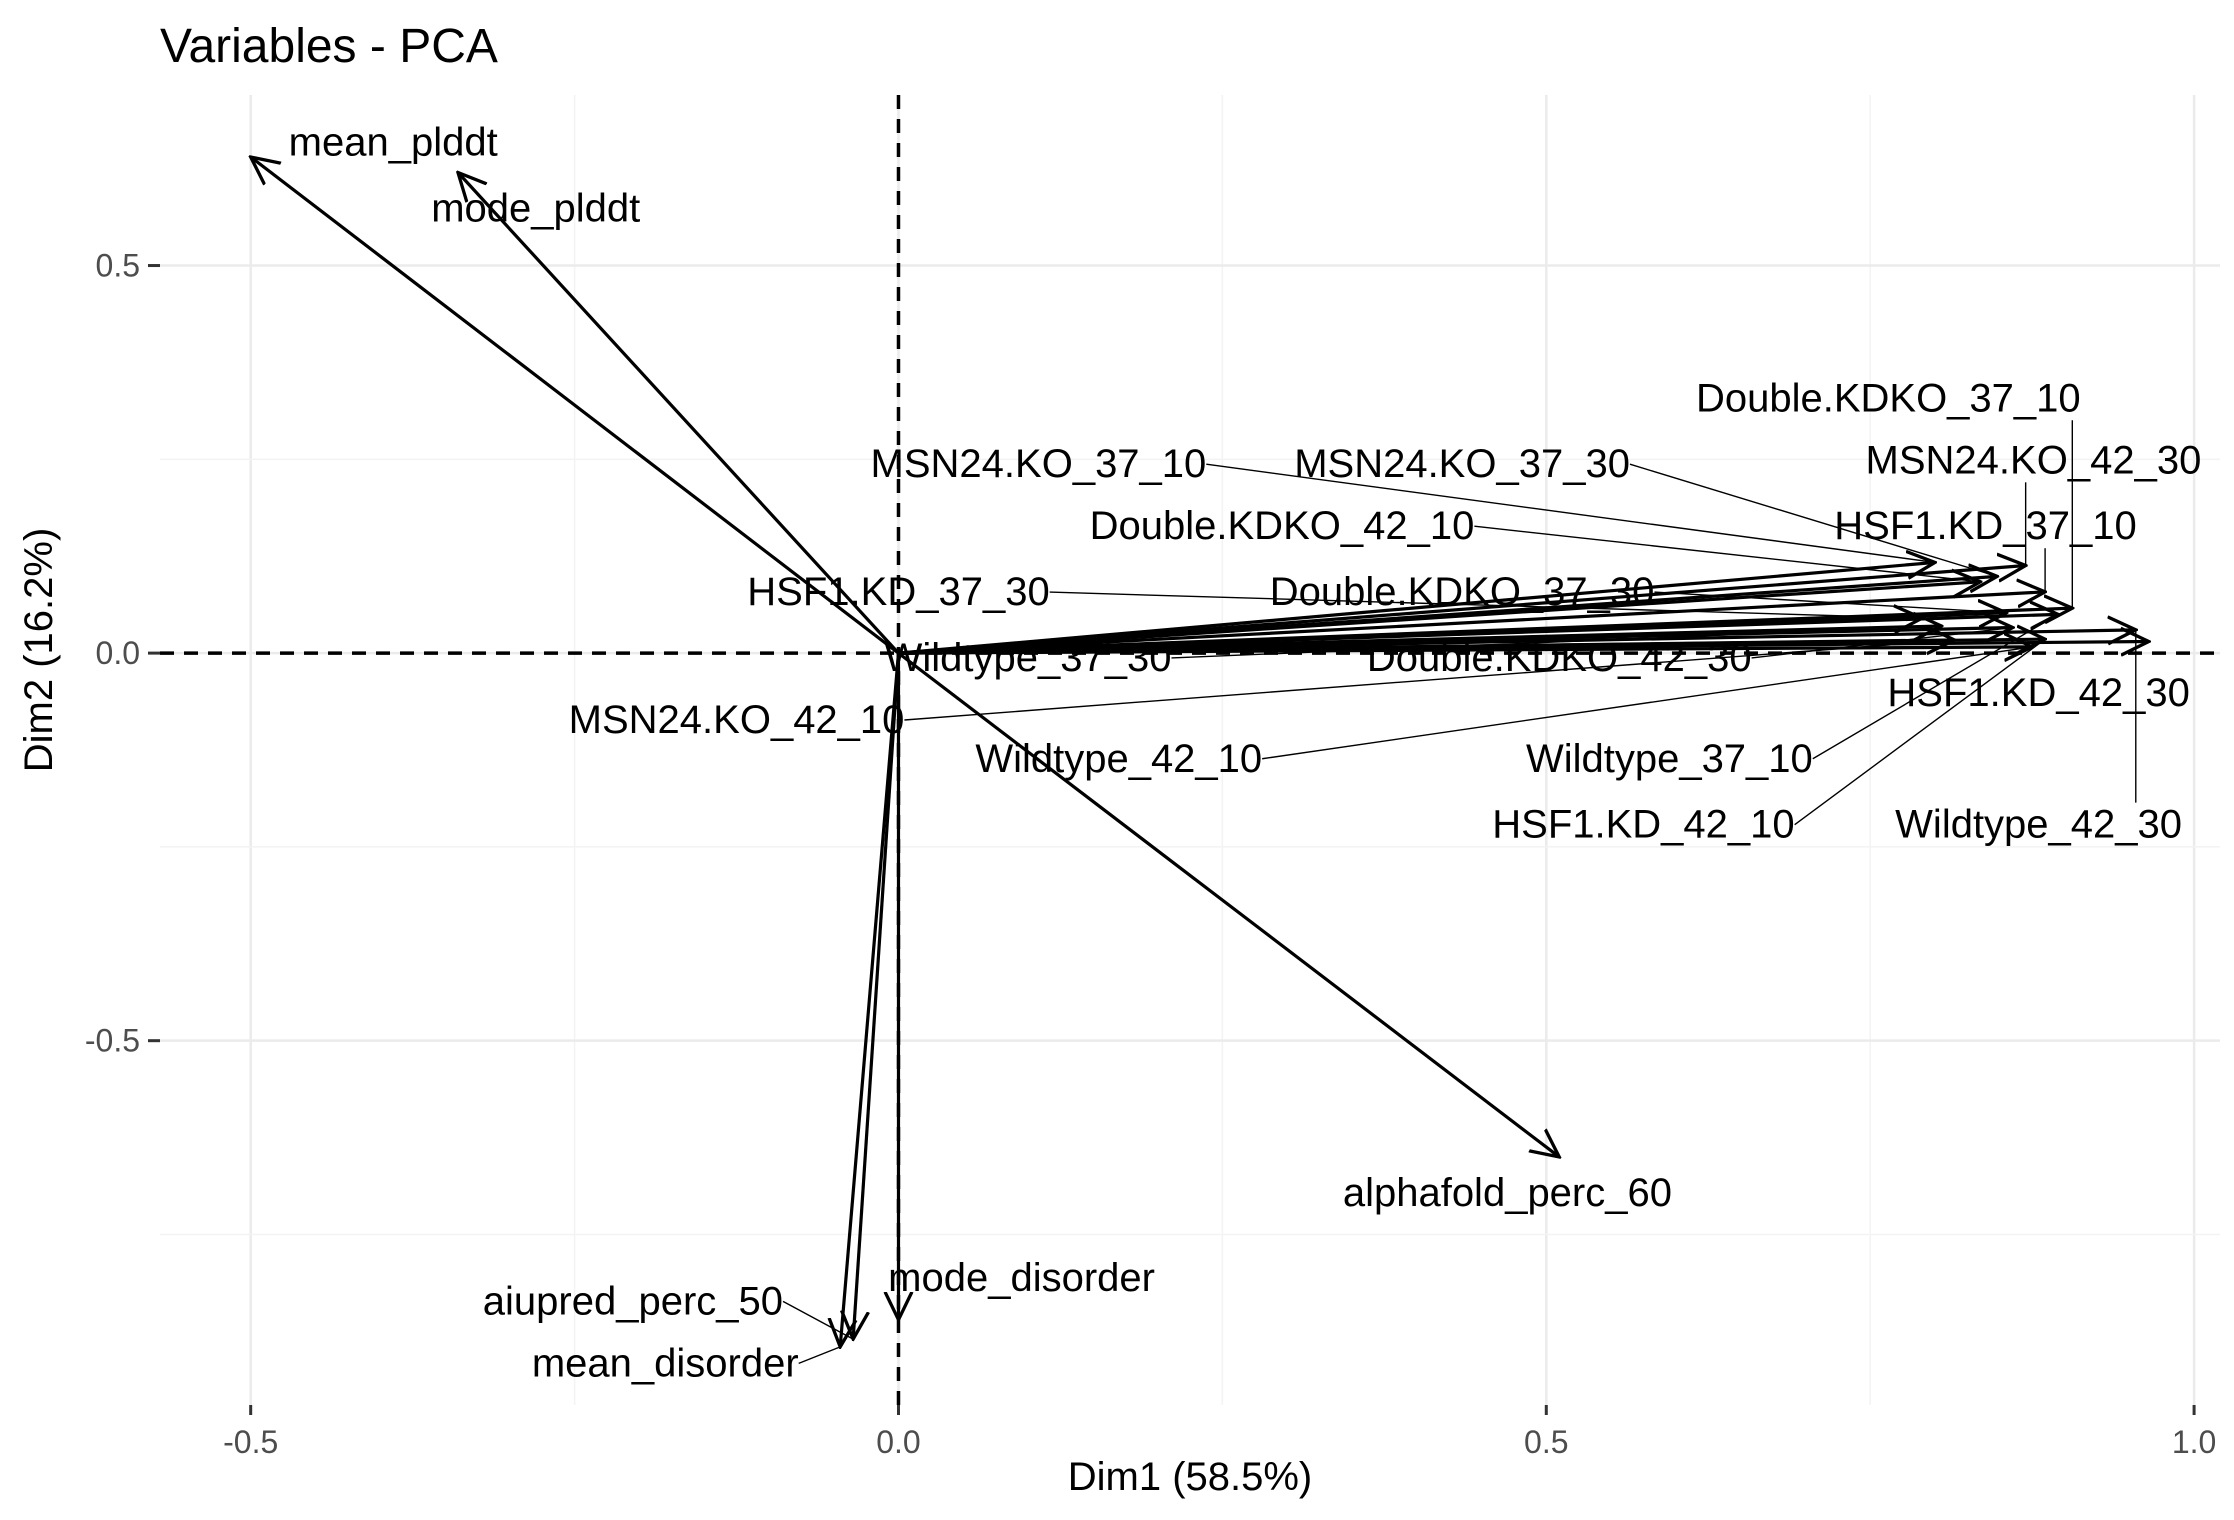  I want to click on y-tick-label: 0.5, so click(118, 266).